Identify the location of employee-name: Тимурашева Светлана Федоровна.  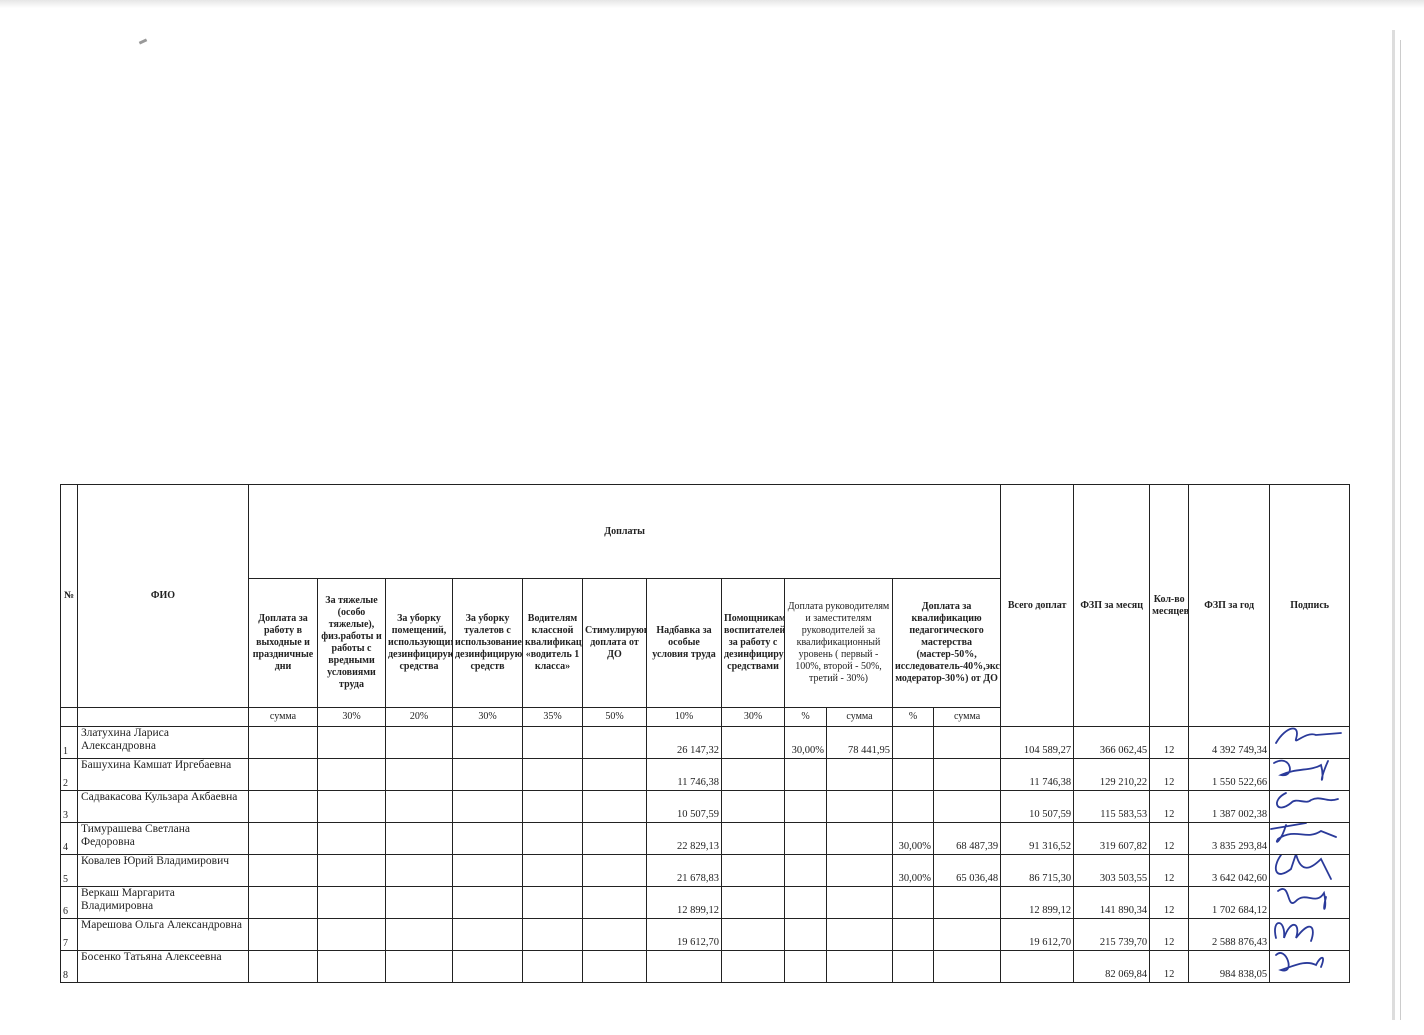
(163, 838).